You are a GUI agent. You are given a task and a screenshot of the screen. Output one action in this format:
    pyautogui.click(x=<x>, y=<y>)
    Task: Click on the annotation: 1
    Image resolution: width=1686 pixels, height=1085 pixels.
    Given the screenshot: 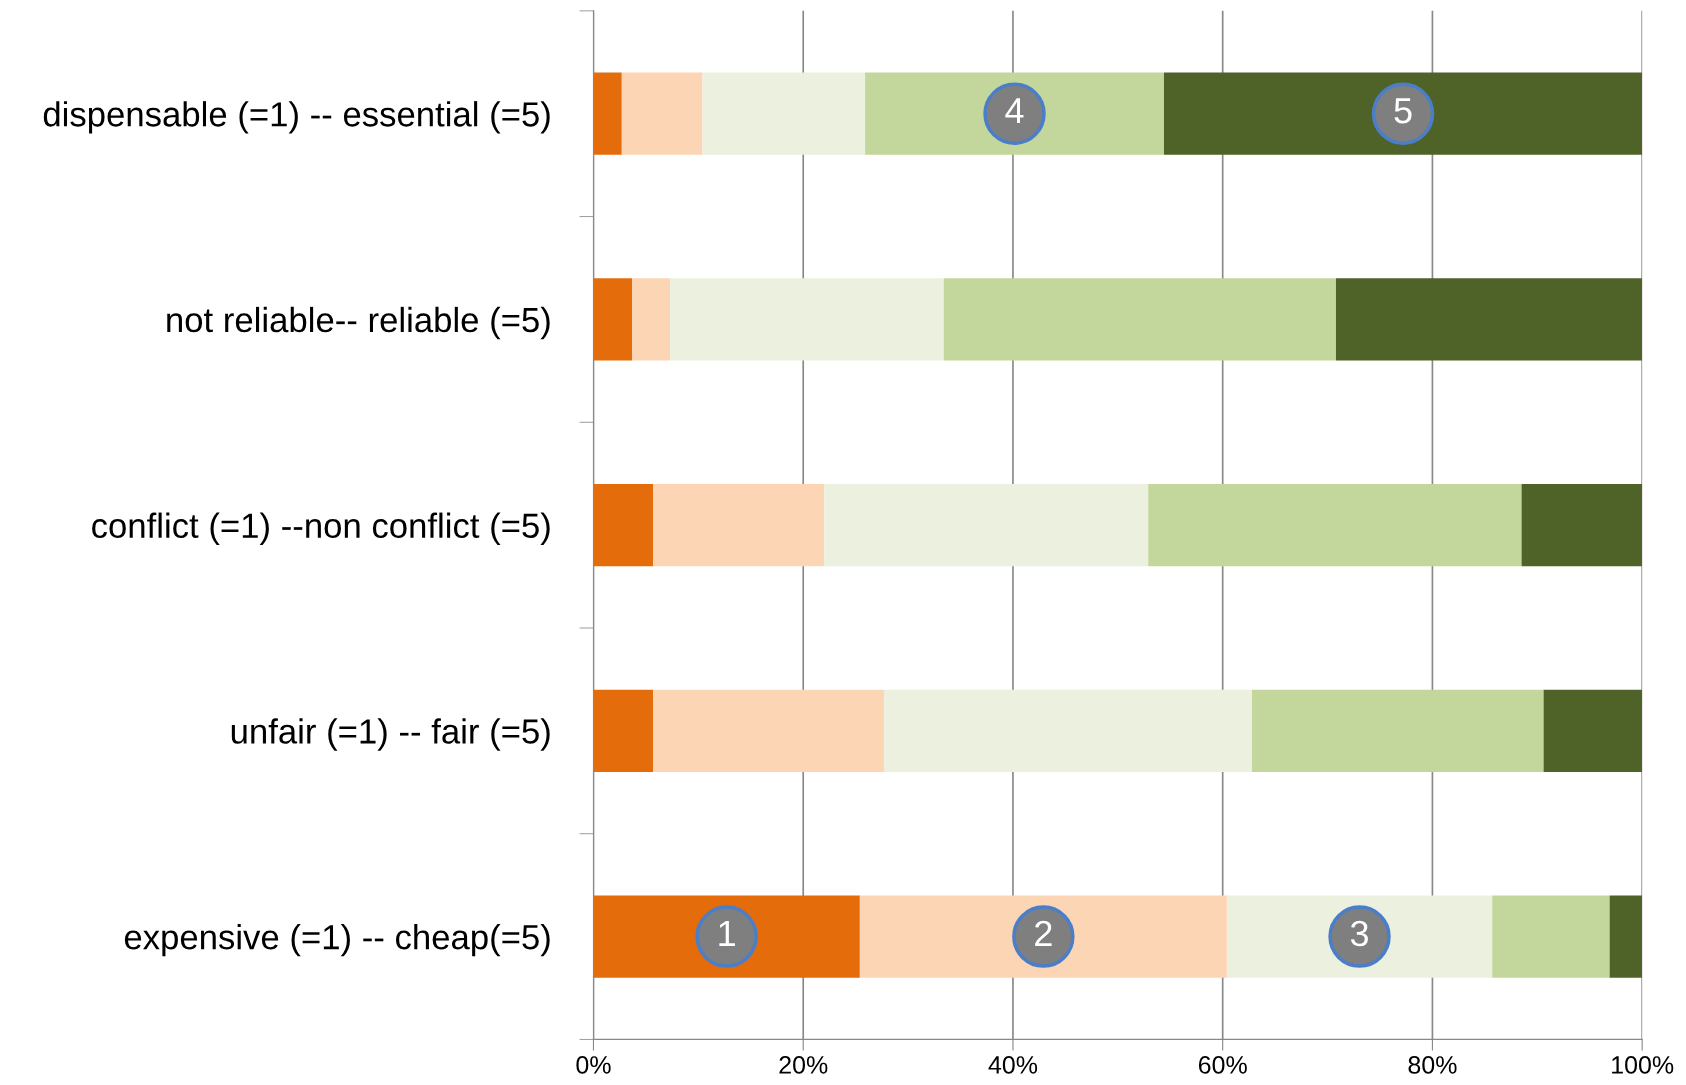 What is the action you would take?
    pyautogui.click(x=727, y=933)
    